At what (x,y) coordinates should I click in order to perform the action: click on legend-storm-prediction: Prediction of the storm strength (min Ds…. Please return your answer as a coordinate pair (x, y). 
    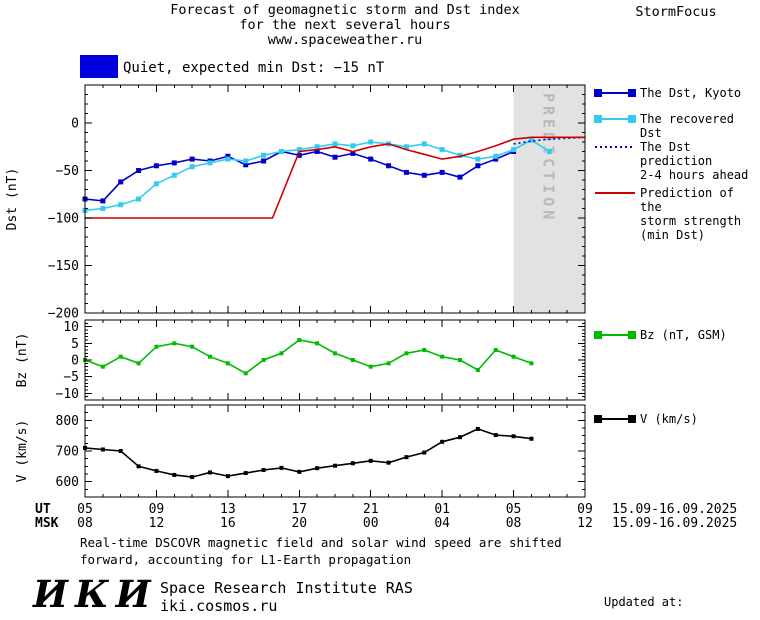
    Looking at the image, I should click on (677, 214).